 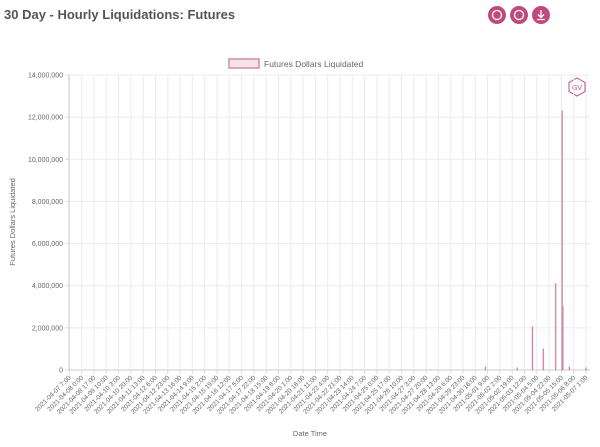 I want to click on y-tick-label: 0, so click(x=61, y=371).